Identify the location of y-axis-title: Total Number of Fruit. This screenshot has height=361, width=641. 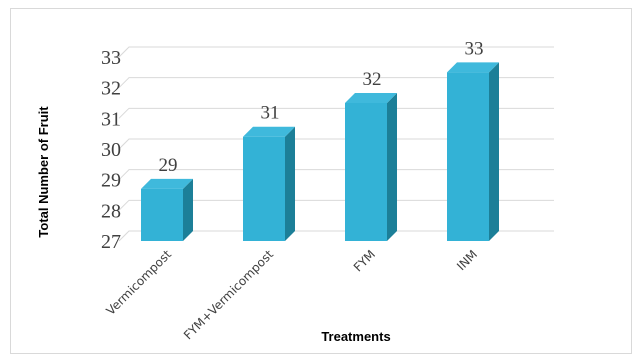
(43, 172).